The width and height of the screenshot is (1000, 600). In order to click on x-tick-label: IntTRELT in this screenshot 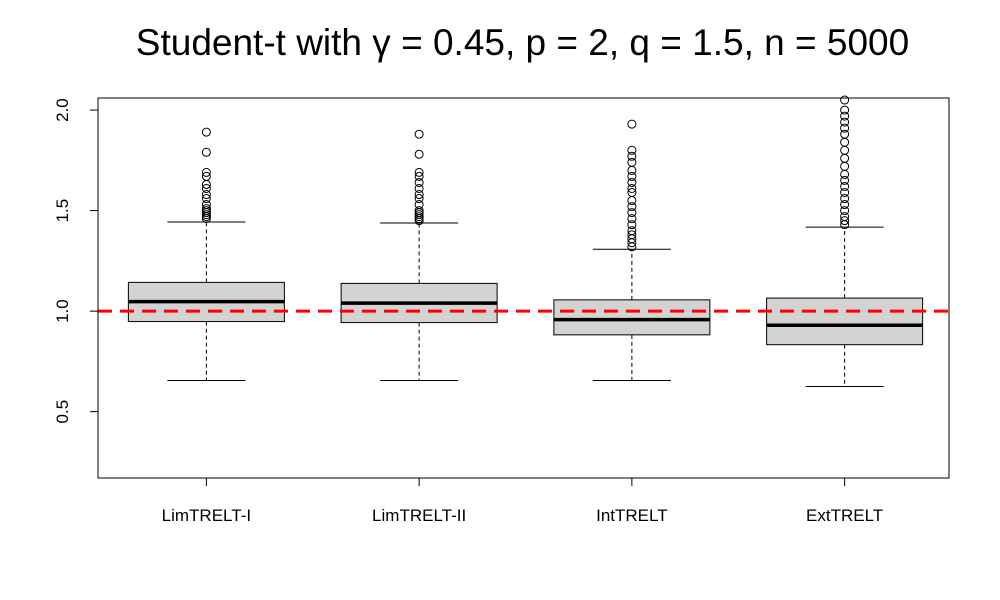, I will do `click(631, 515)`.